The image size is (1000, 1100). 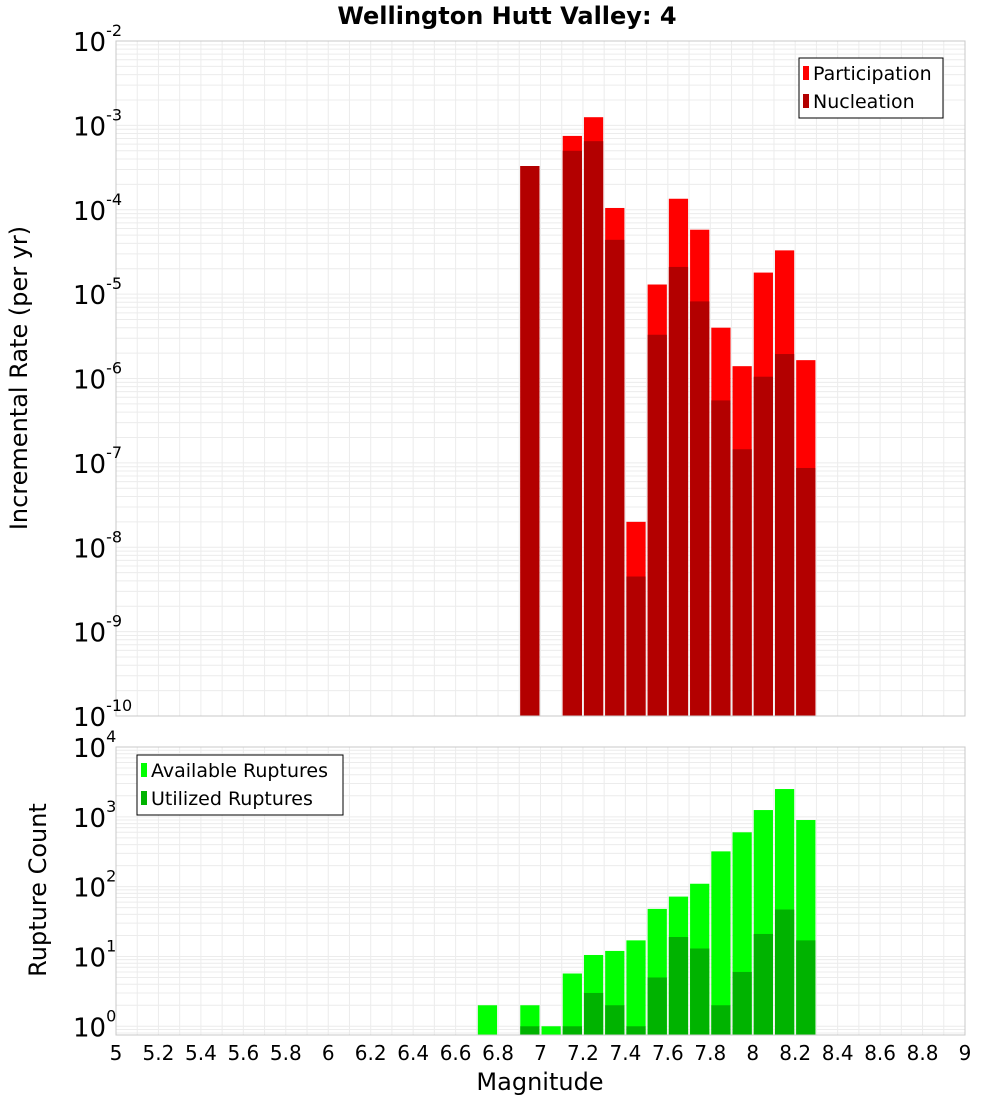 I want to click on count-legend-label: Utilized Ruptures, so click(x=232, y=799).